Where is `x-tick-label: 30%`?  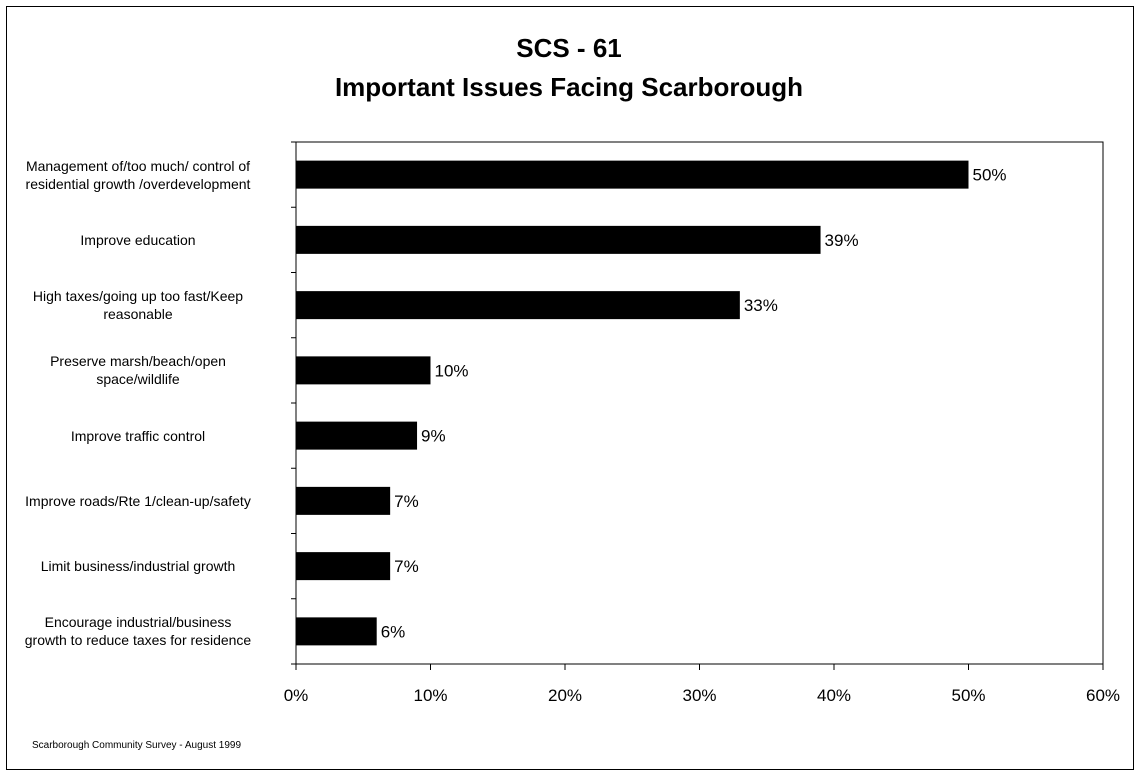
x-tick-label: 30% is located at coordinates (699, 695).